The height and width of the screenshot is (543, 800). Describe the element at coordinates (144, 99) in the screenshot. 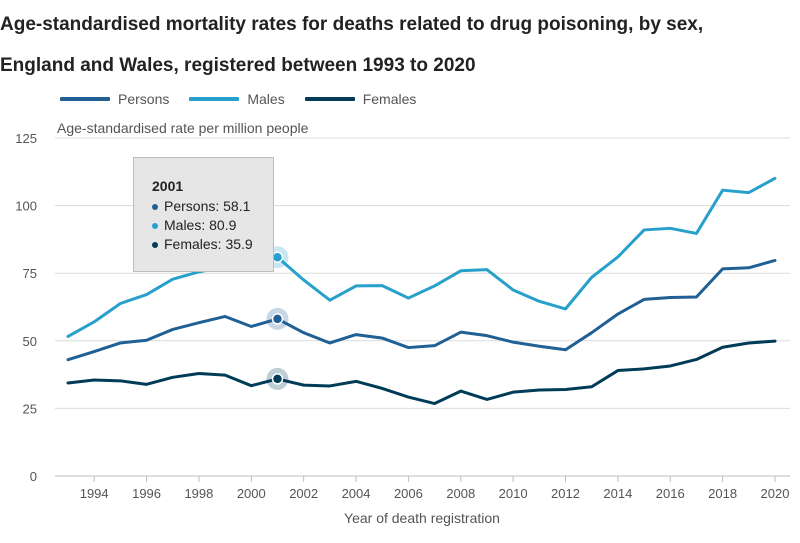

I see `legend-label-persons: Persons` at that location.